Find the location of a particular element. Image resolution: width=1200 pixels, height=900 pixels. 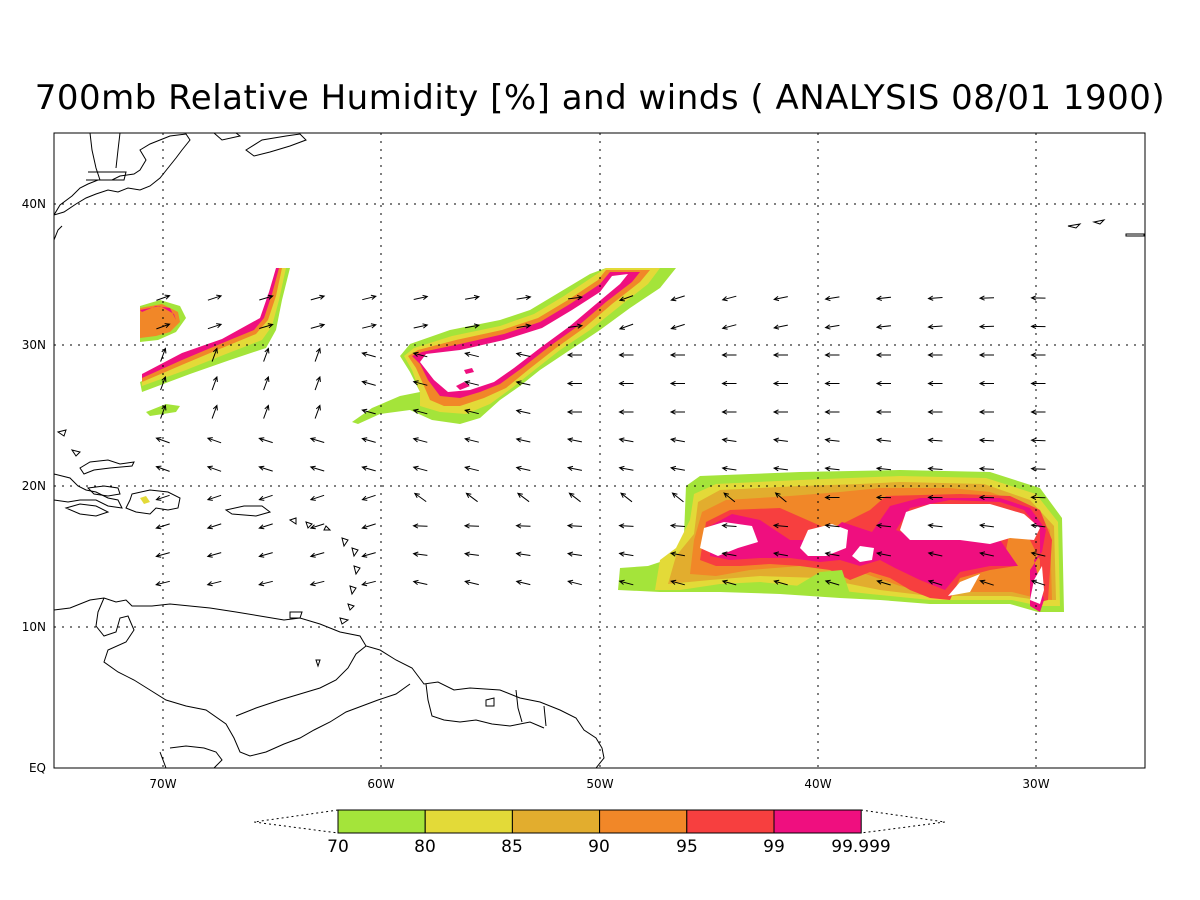

colorbar-label: 90 is located at coordinates (599, 847).